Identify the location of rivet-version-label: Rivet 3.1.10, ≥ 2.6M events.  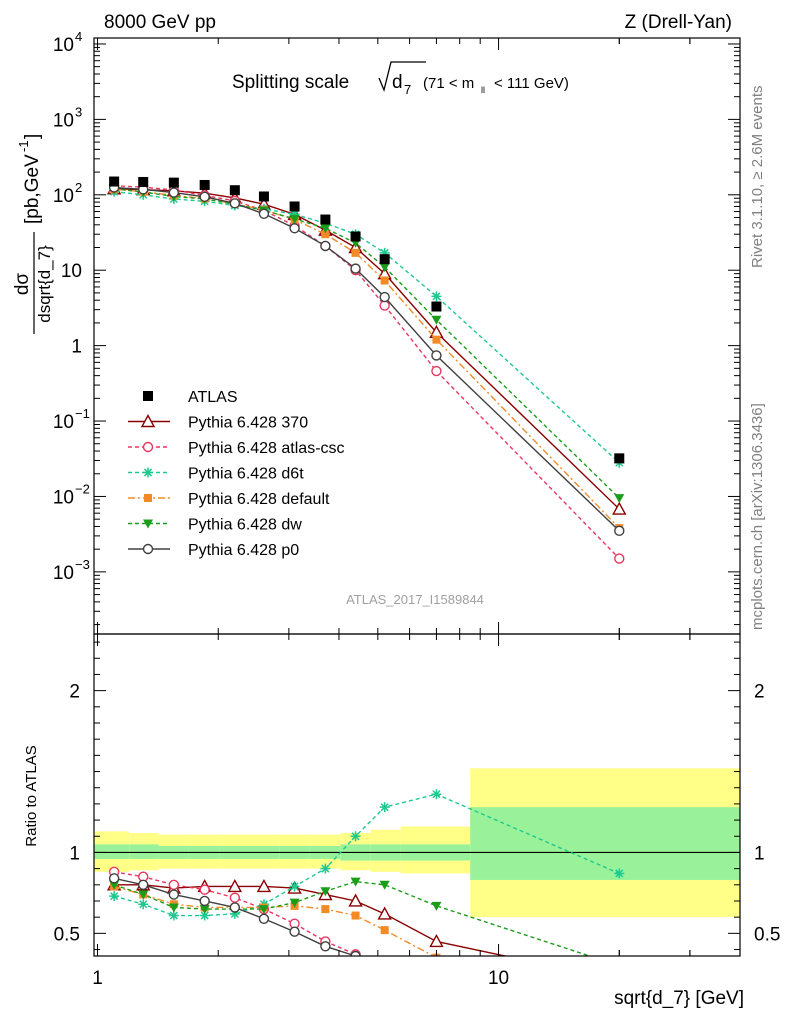
(757, 177).